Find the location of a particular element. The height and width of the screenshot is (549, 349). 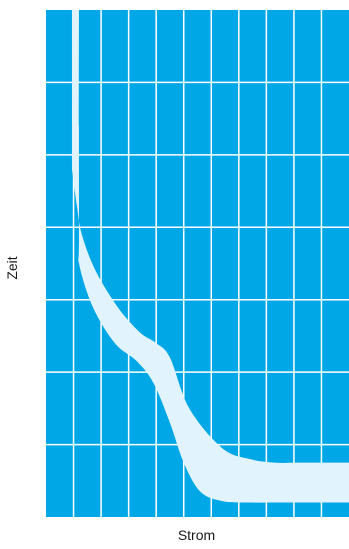

y-axis-label: Zeit is located at coordinates (12, 268).